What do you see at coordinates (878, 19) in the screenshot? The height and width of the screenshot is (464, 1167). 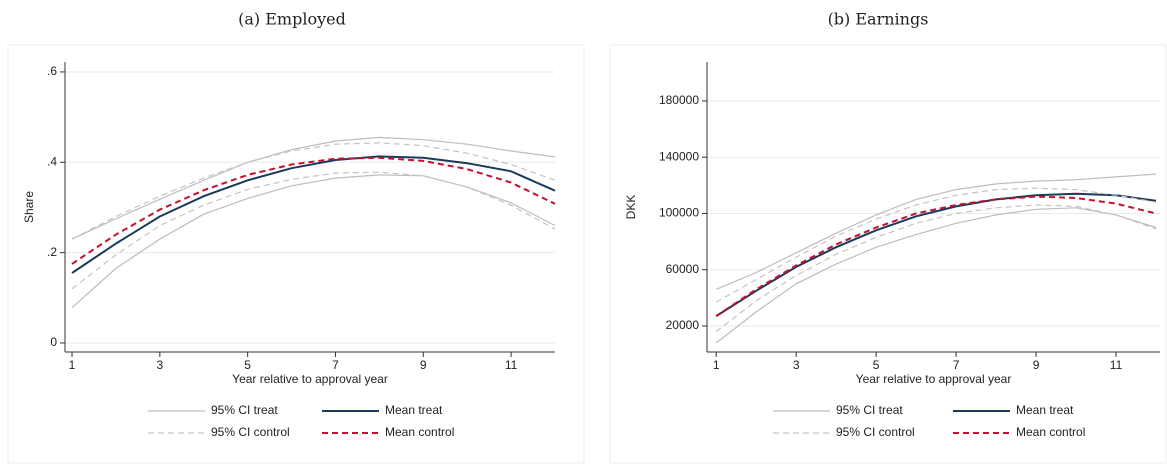 I see `chart-title: (b) Earnings` at bounding box center [878, 19].